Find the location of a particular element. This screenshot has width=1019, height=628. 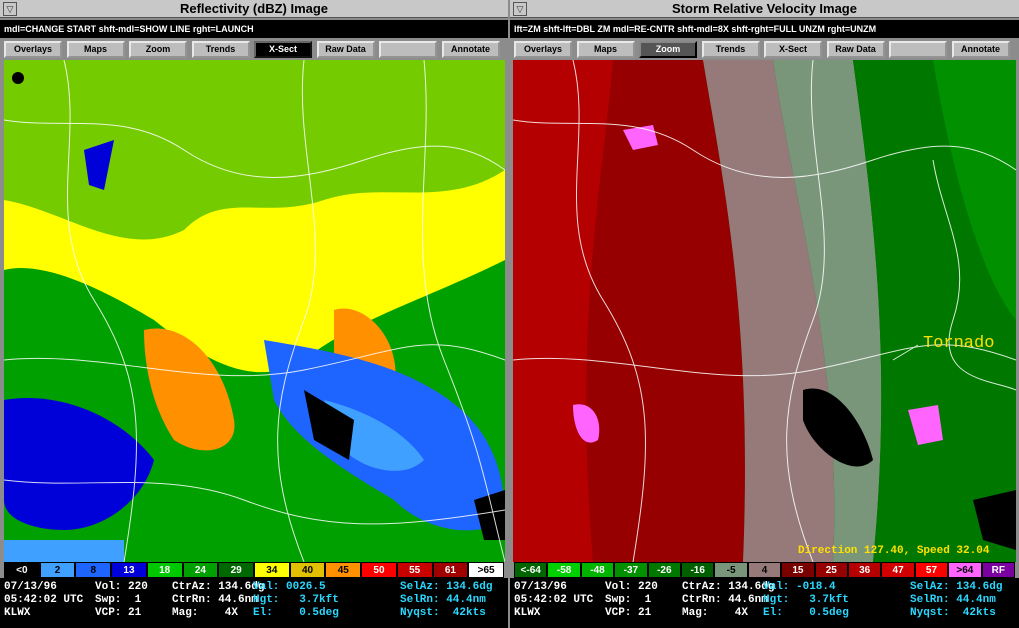

status-field: Val: -018.4 is located at coordinates (799, 587).